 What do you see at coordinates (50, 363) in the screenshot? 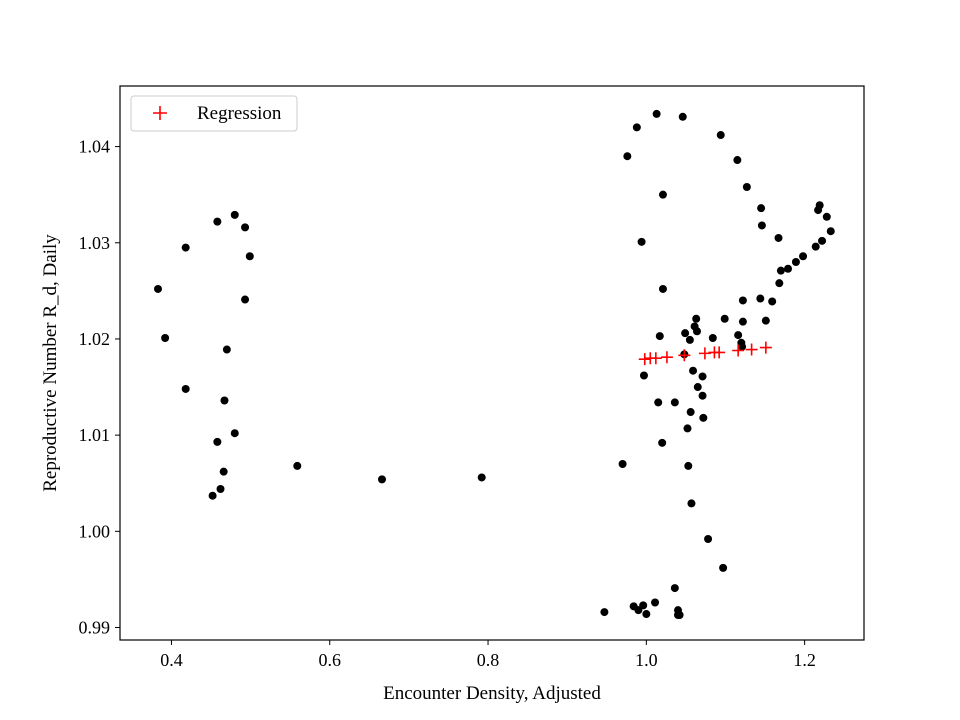
I see `y-axis-label: Reproductive Number R_d, Daily` at bounding box center [50, 363].